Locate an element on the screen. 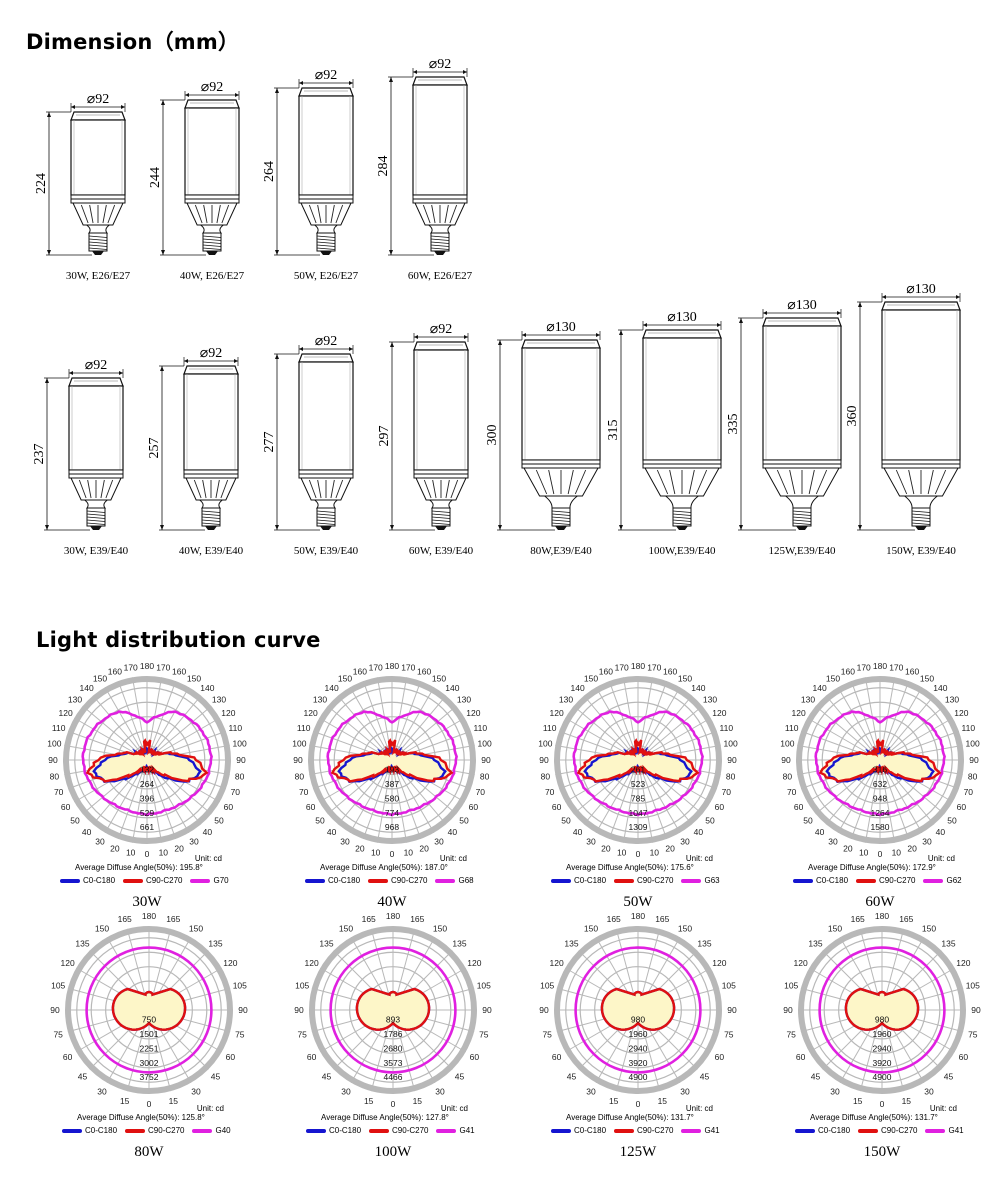  diameter-label: ⌀130 is located at coordinates (560, 327).